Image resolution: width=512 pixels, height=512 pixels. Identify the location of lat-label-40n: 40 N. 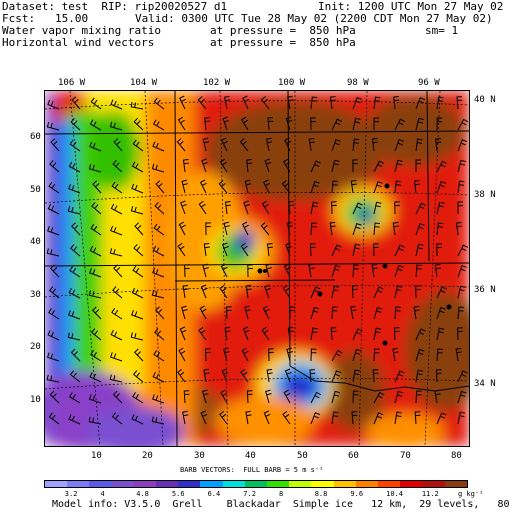
(485, 100).